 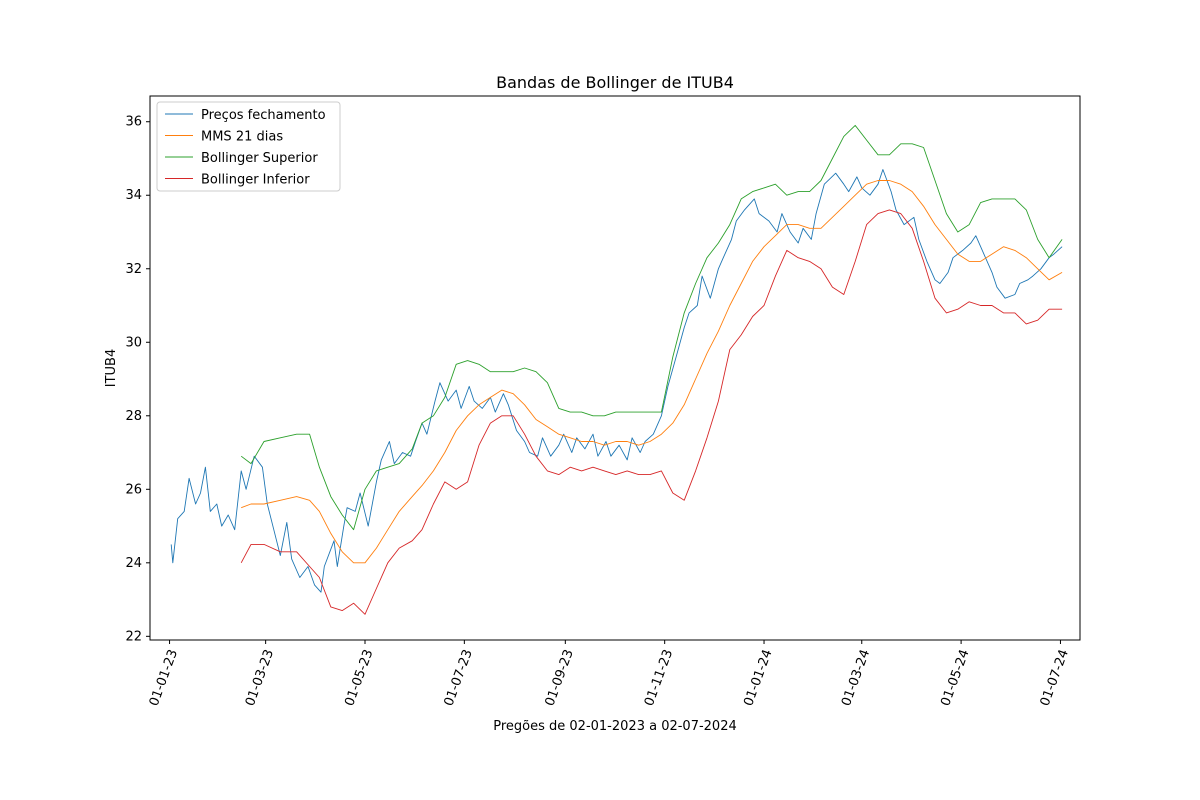 I want to click on y-tick-label-7: 36, so click(x=133, y=122).